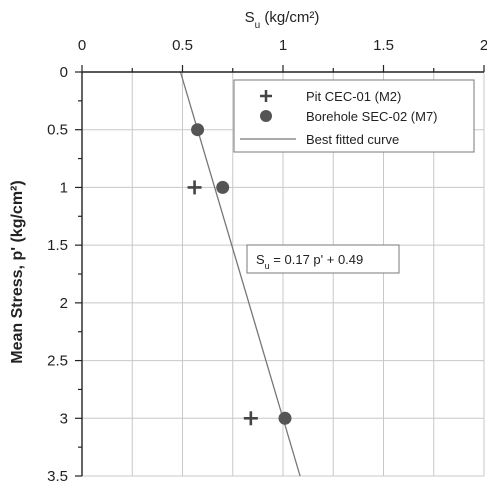 This screenshot has height=488, width=487. Describe the element at coordinates (64, 303) in the screenshot. I see `y-tick-label: 2` at that location.